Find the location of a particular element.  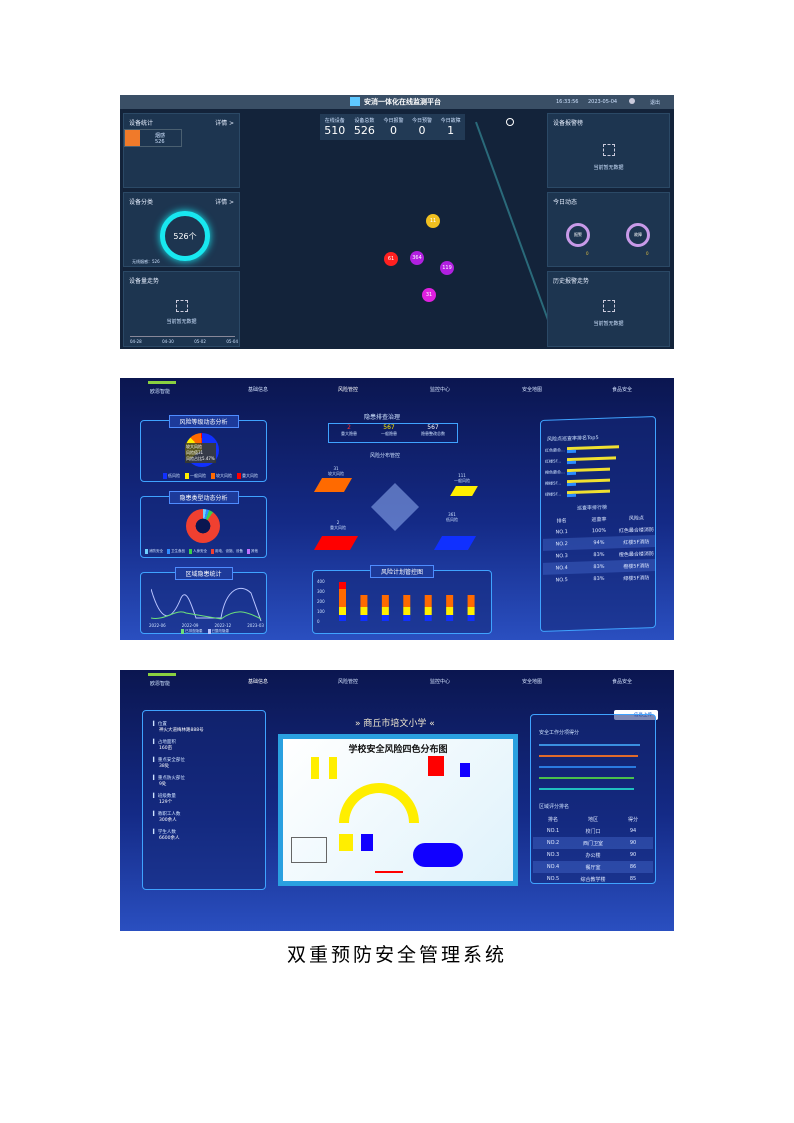

zone-blue-track is located at coordinates (438, 855).